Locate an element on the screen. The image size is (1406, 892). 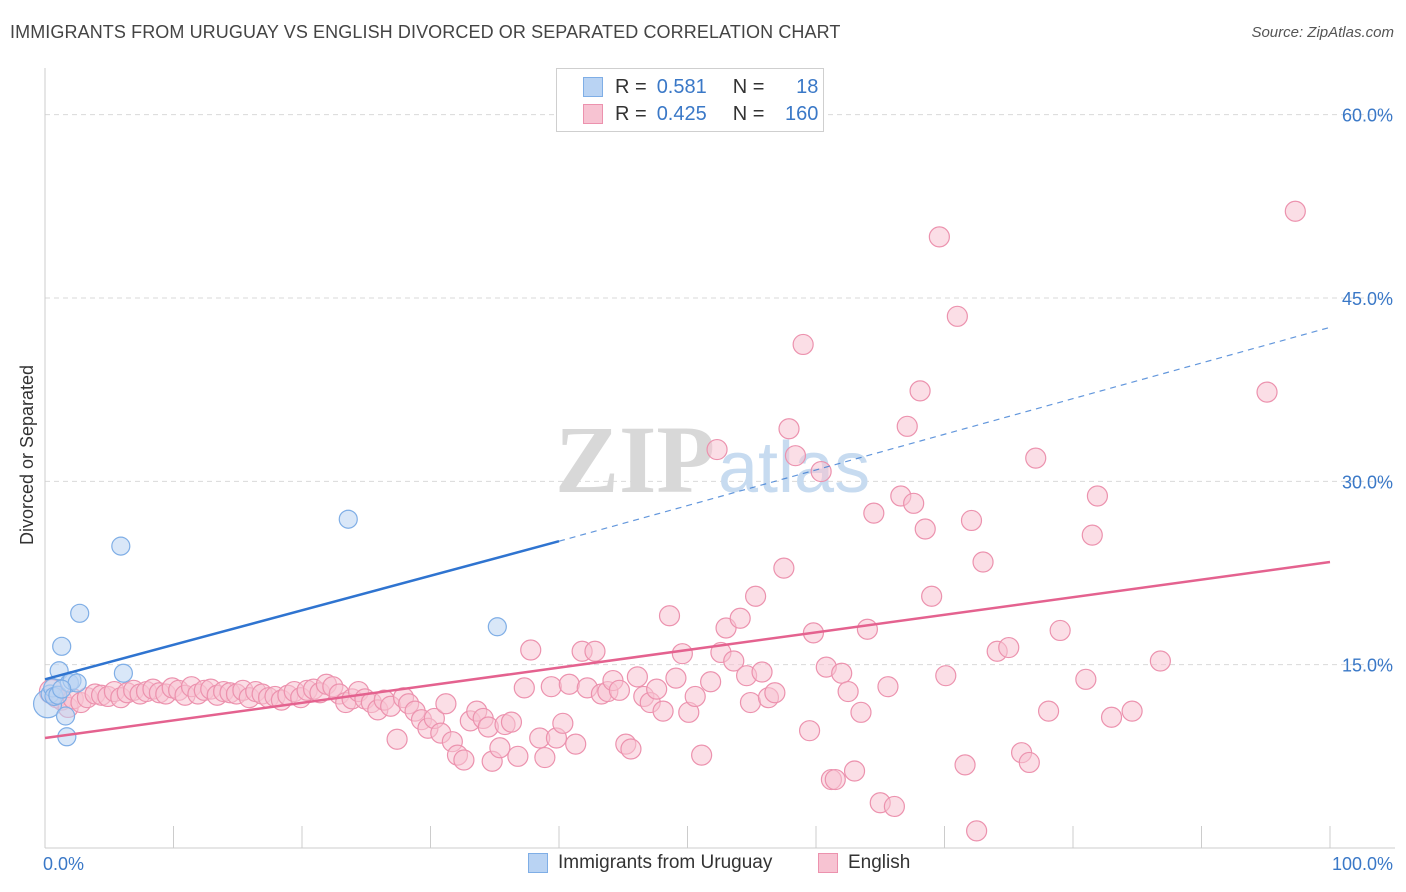
uruguay-trend-extension is located at coordinates (944, 434).